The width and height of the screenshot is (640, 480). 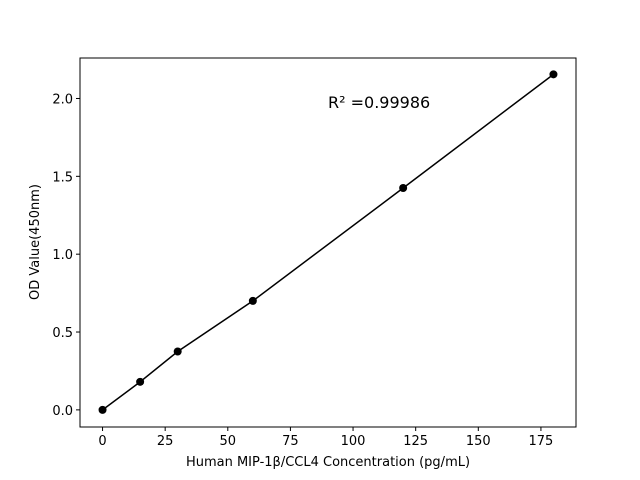 I want to click on annotation: R² =0.99986, so click(x=379, y=102).